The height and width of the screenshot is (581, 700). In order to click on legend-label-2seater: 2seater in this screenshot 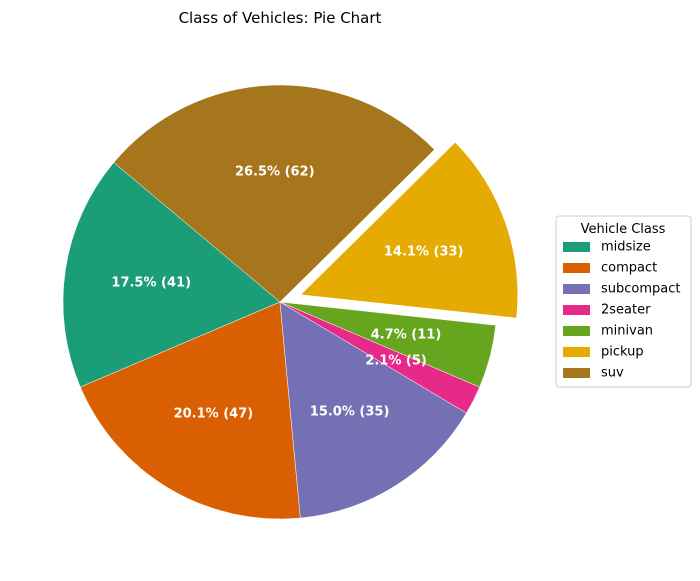, I will do `click(626, 310)`.